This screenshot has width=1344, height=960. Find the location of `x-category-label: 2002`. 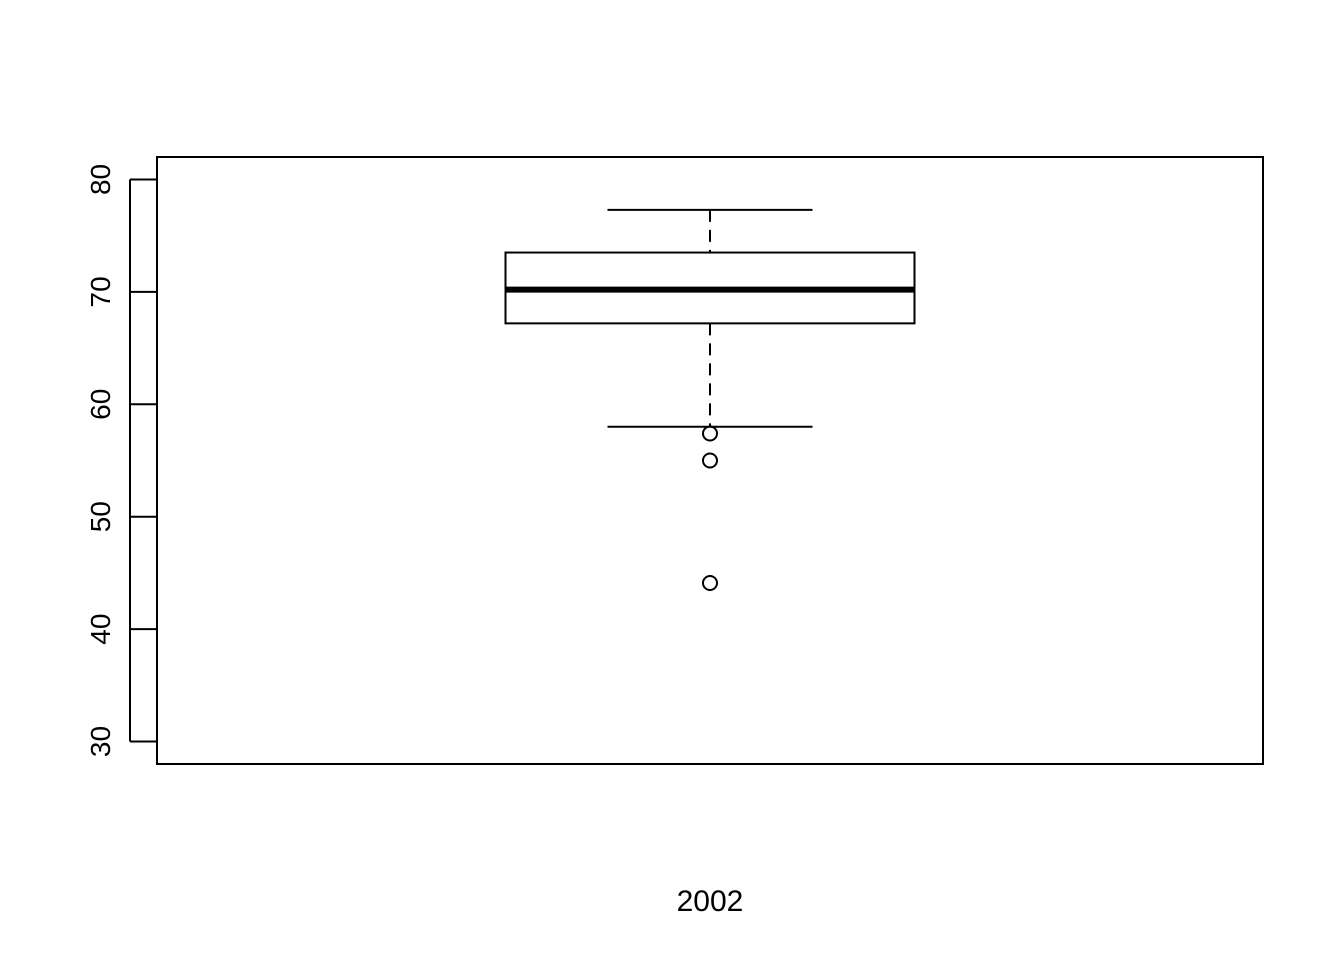

x-category-label: 2002 is located at coordinates (710, 901).